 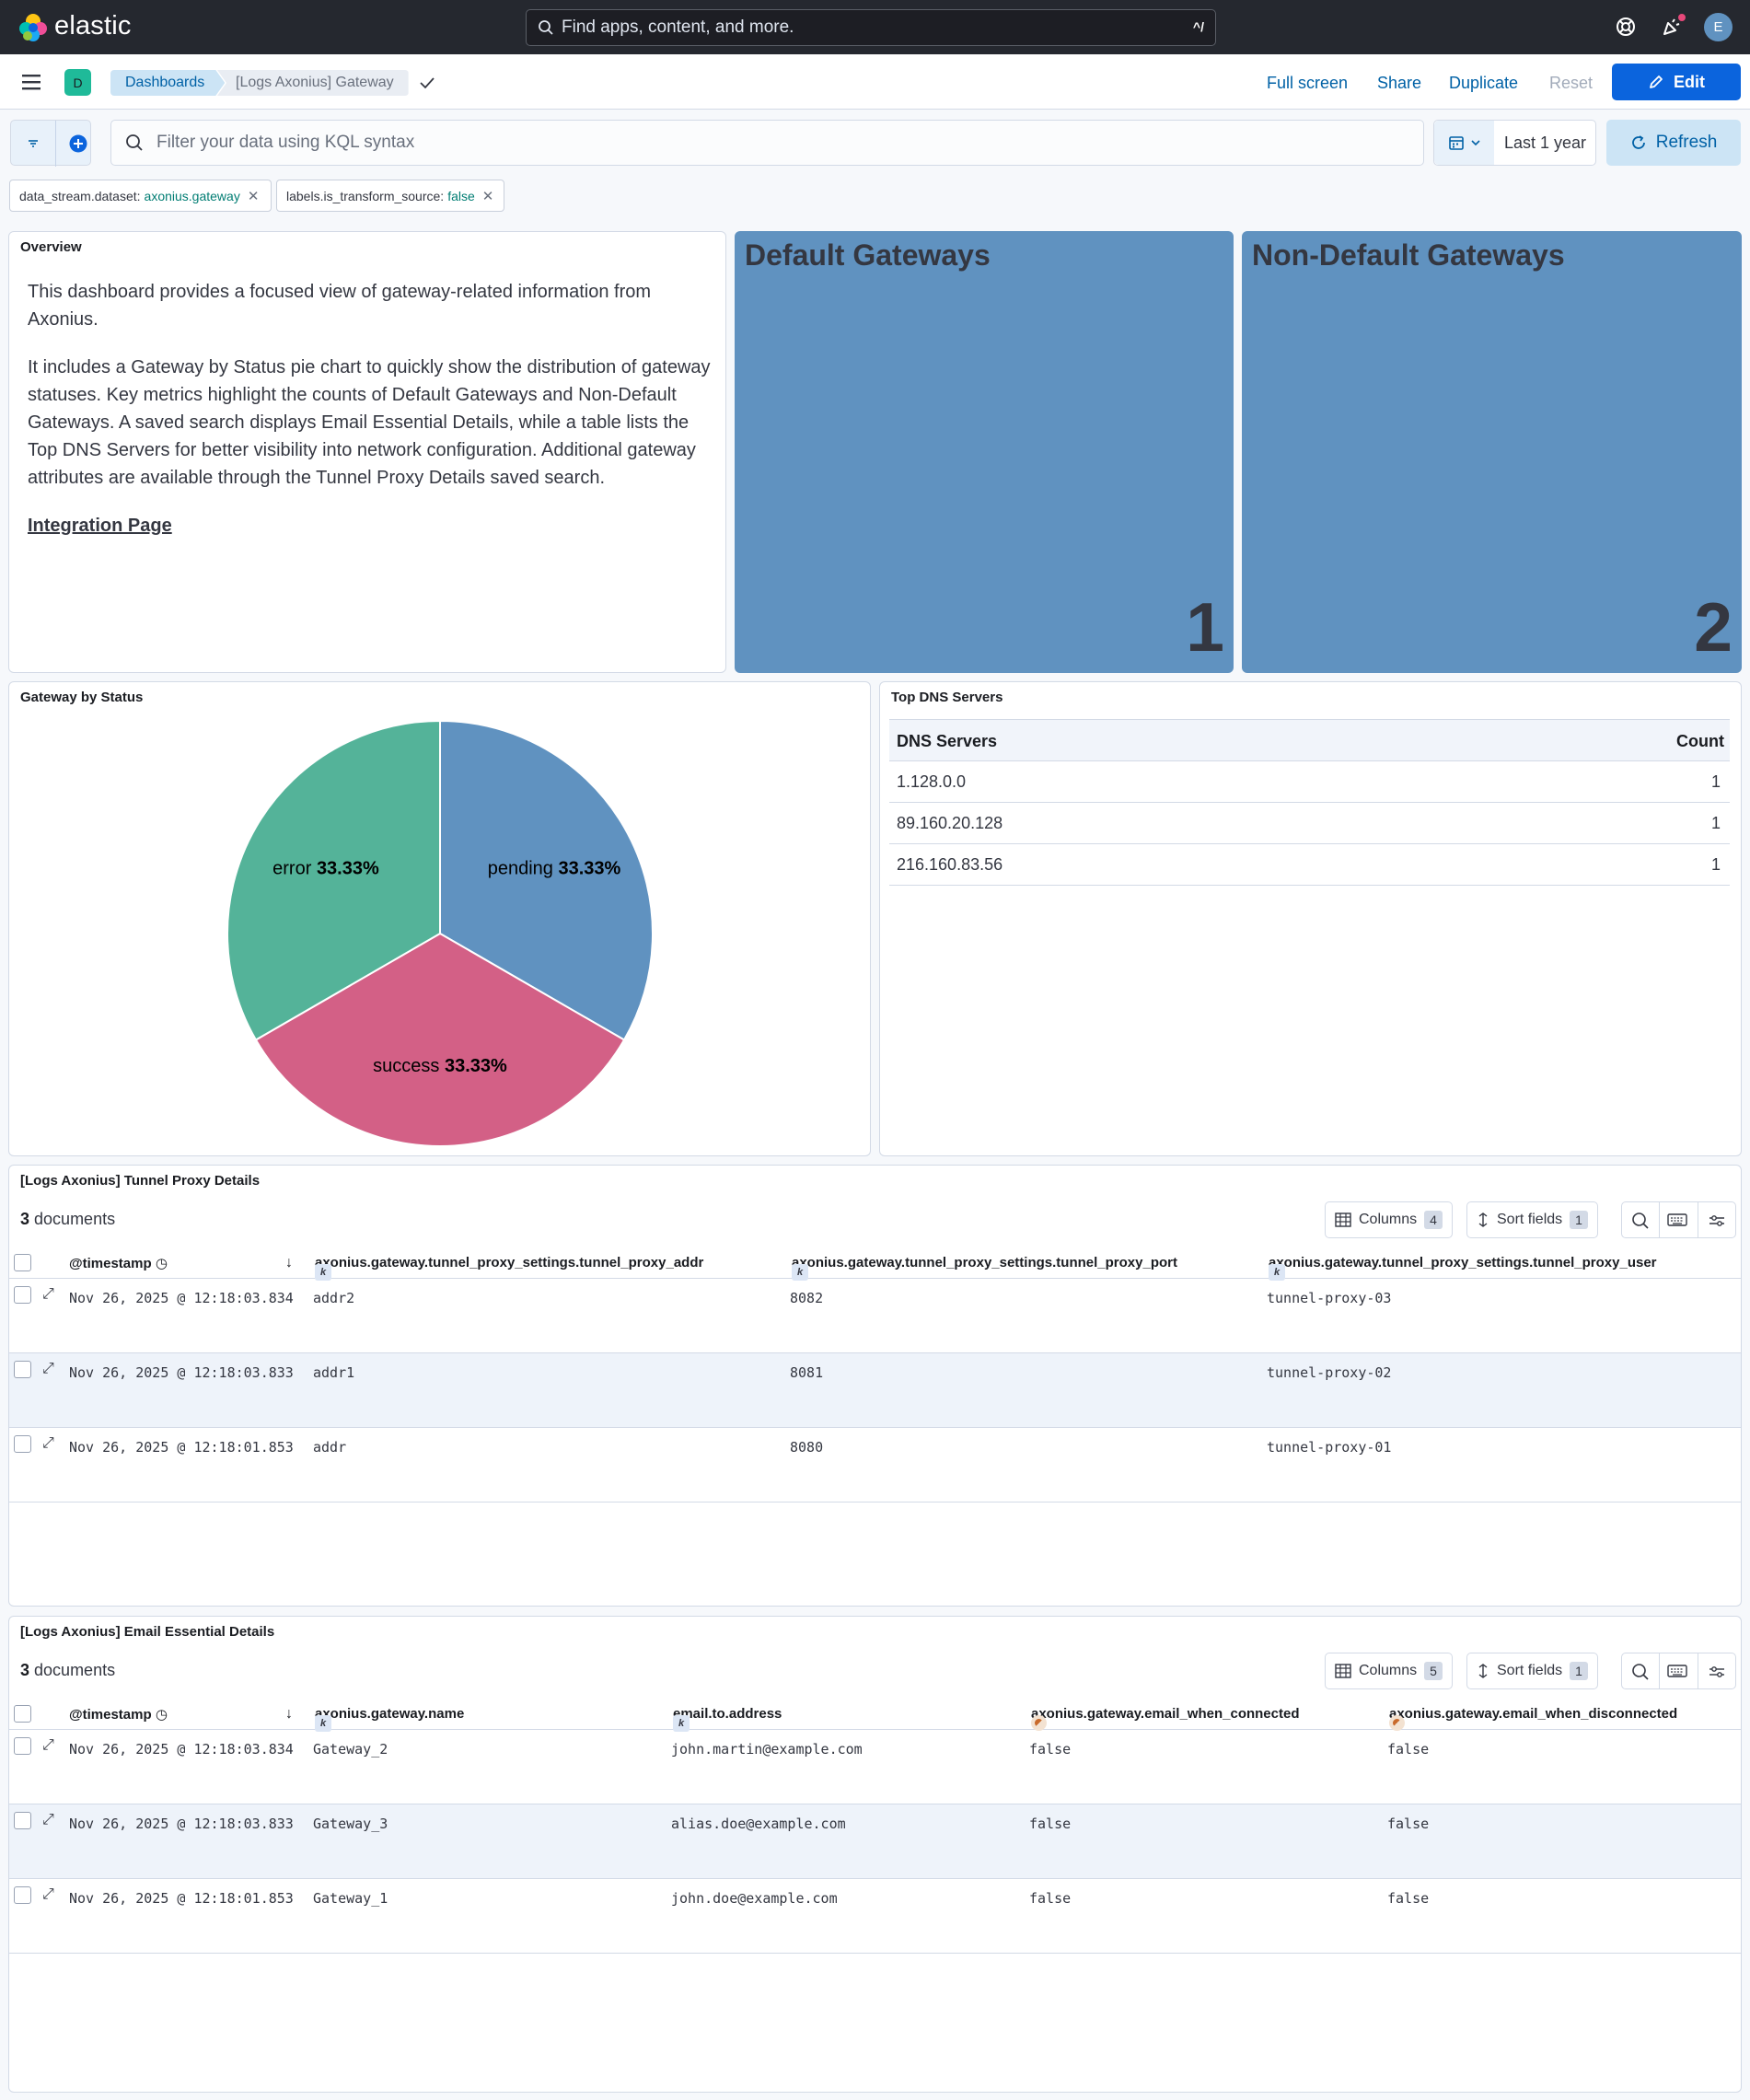 What do you see at coordinates (1626, 27) in the screenshot?
I see `help-icon` at bounding box center [1626, 27].